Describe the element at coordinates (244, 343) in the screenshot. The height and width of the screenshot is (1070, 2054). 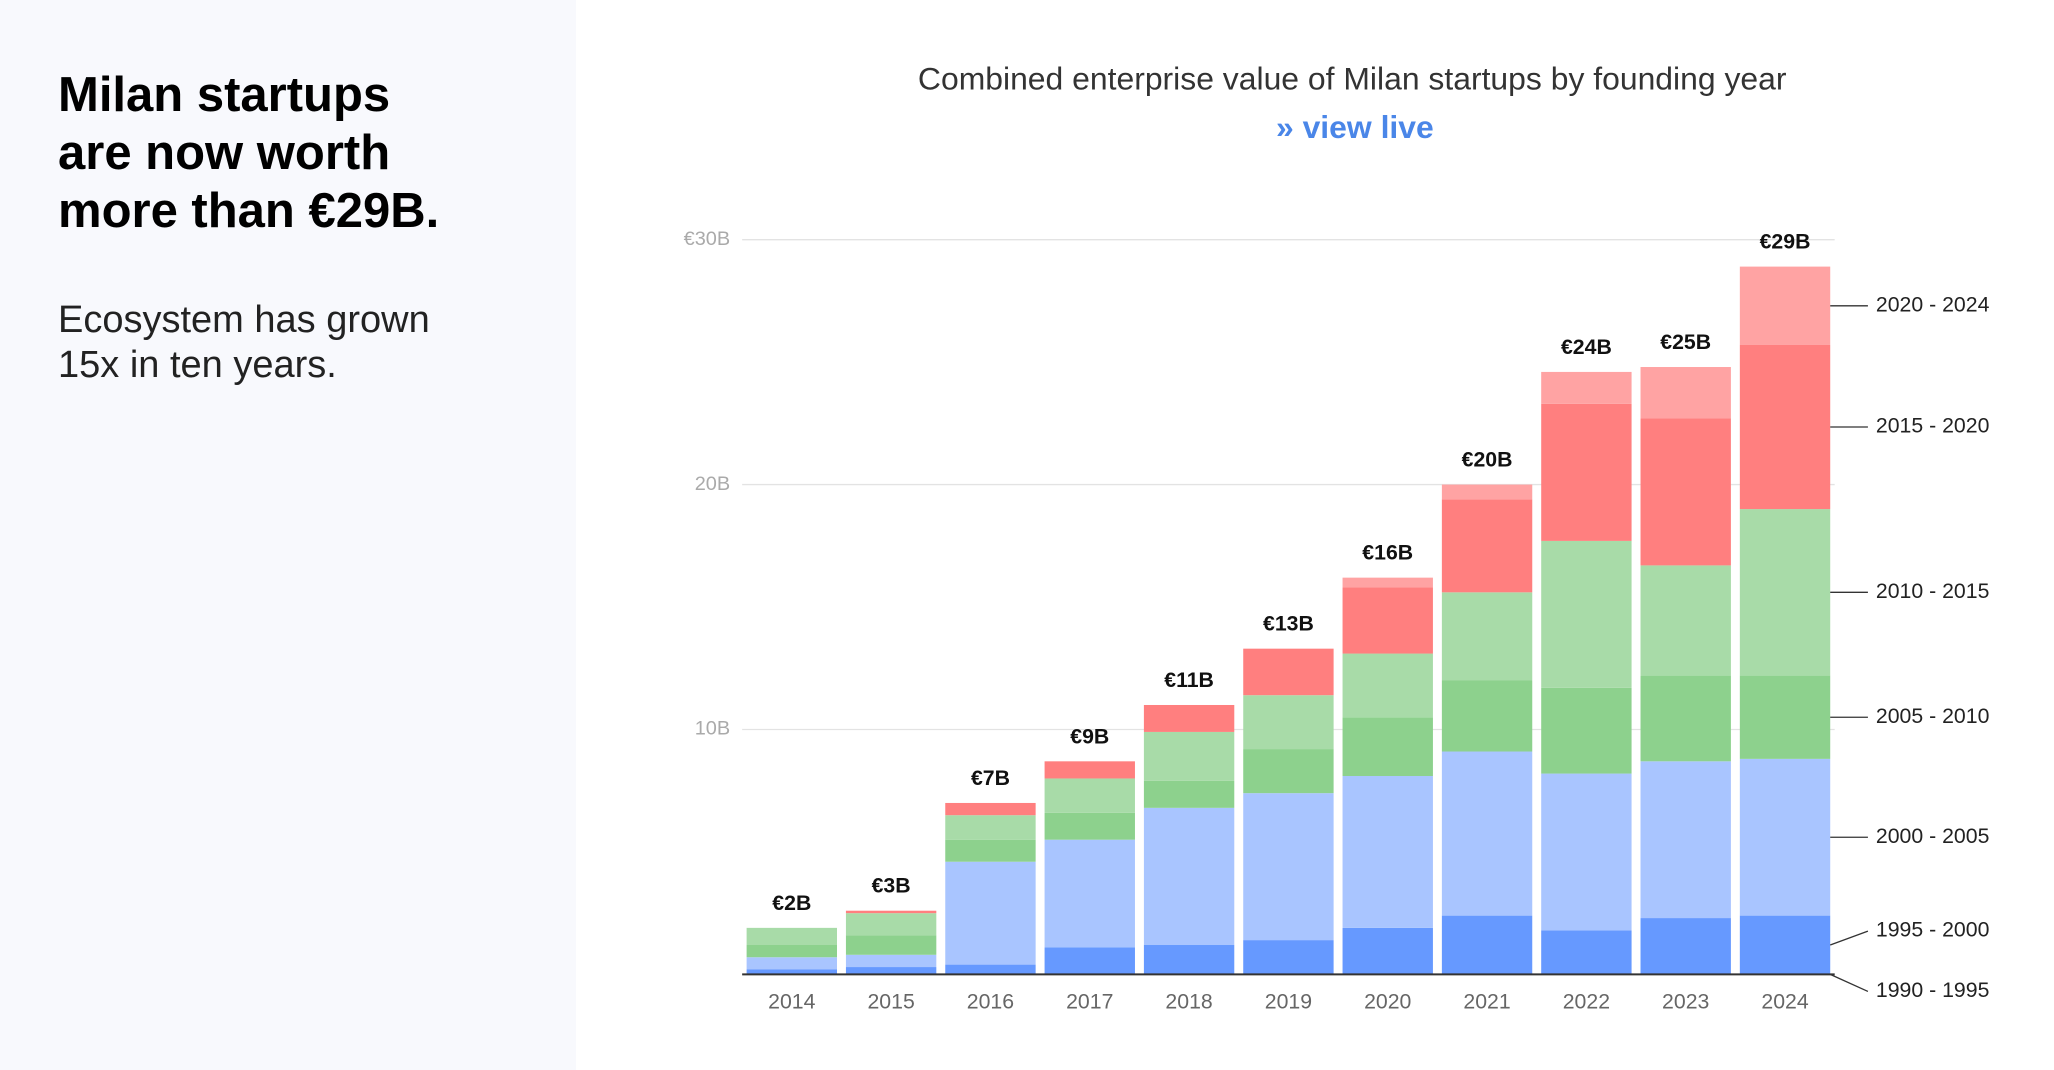
I see `subtitle: Ecosystem has grown 15x in ten years.` at that location.